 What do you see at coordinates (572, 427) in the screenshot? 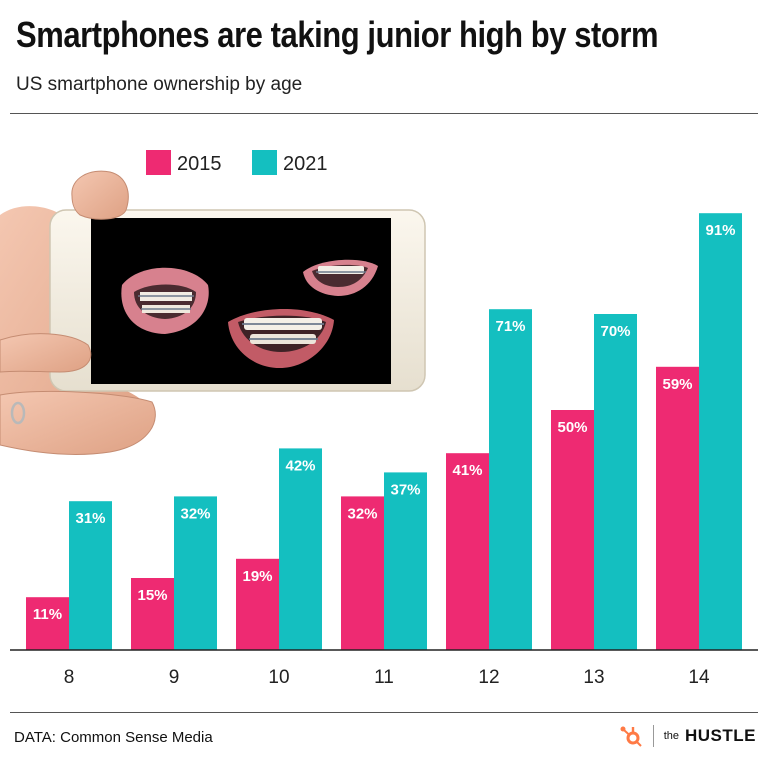
I see `data-label-2015-age-13: 50%` at bounding box center [572, 427].